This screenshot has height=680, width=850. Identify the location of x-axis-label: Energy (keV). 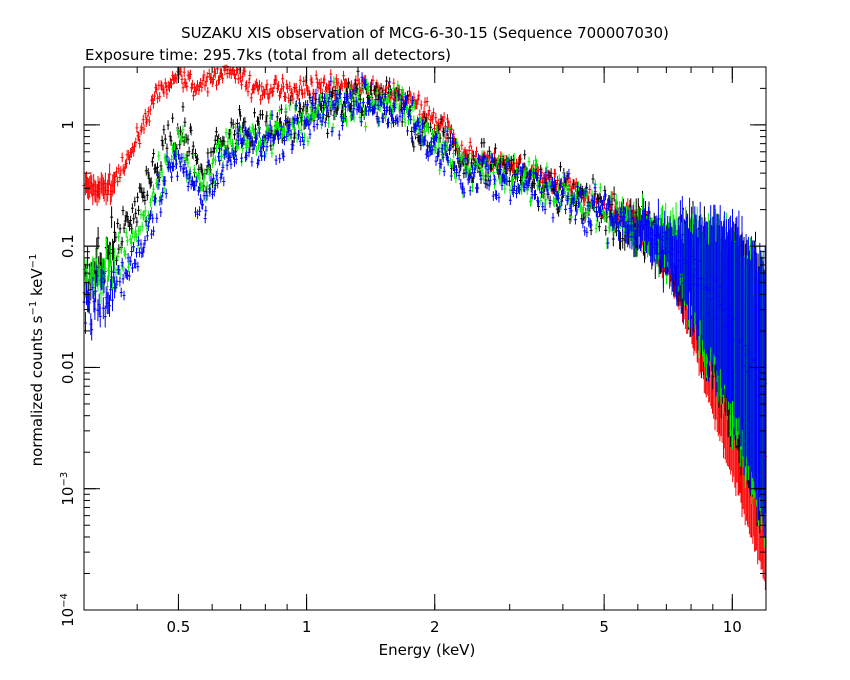
(427, 650).